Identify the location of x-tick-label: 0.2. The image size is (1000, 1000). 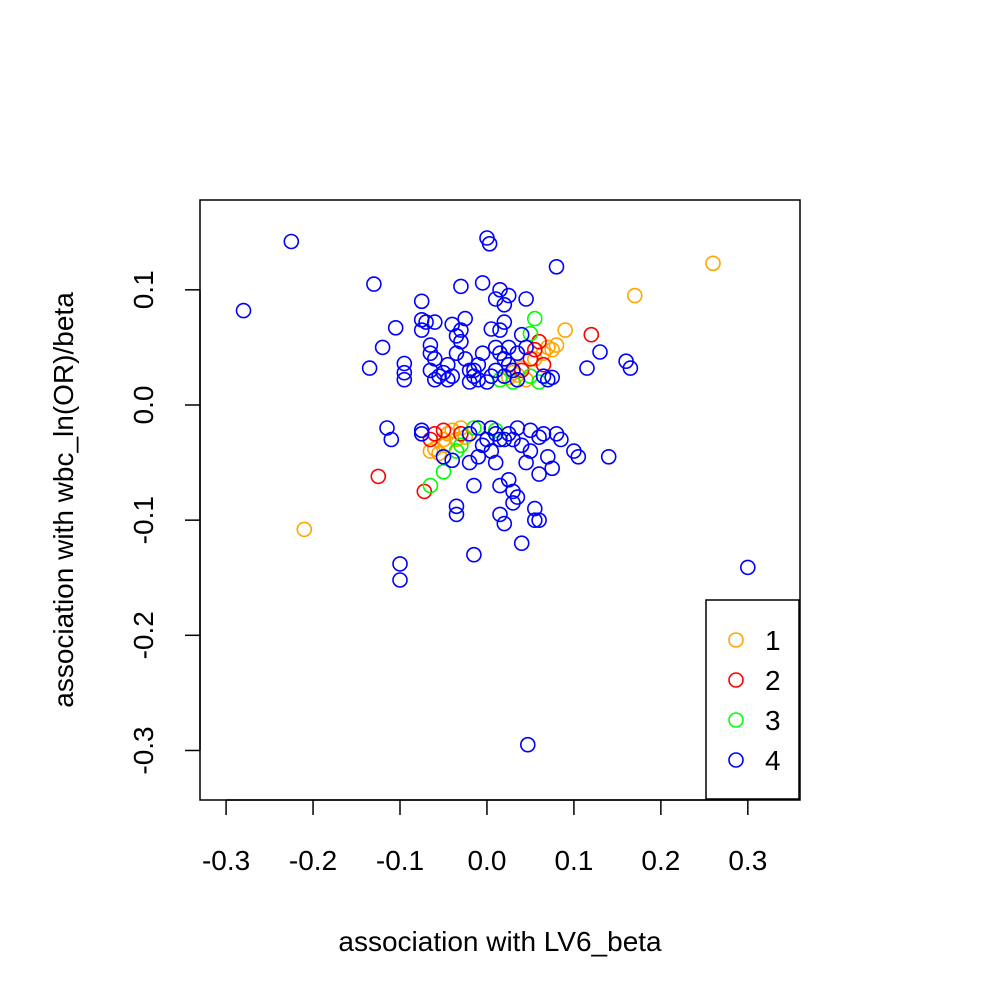
(660, 860).